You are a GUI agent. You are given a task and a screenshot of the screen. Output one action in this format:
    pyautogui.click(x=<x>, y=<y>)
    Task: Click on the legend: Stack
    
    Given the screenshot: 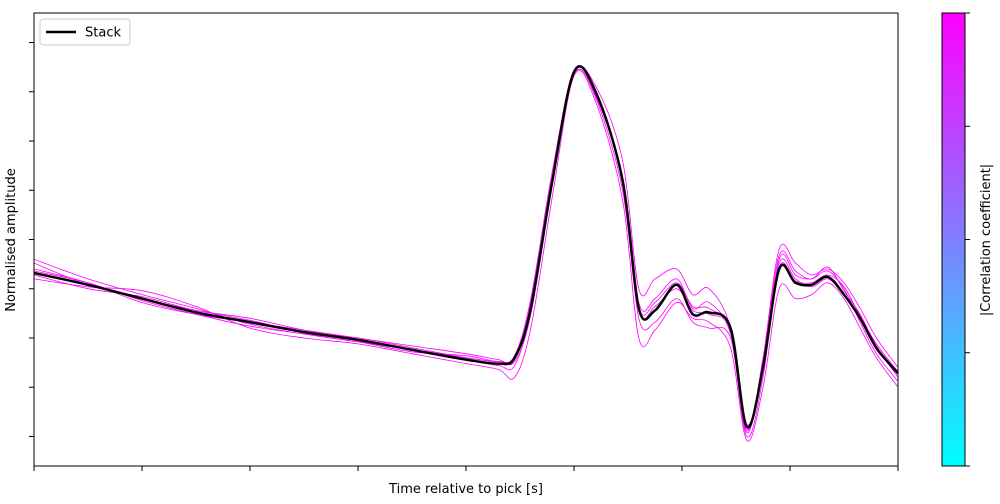 What is the action you would take?
    pyautogui.click(x=85, y=32)
    